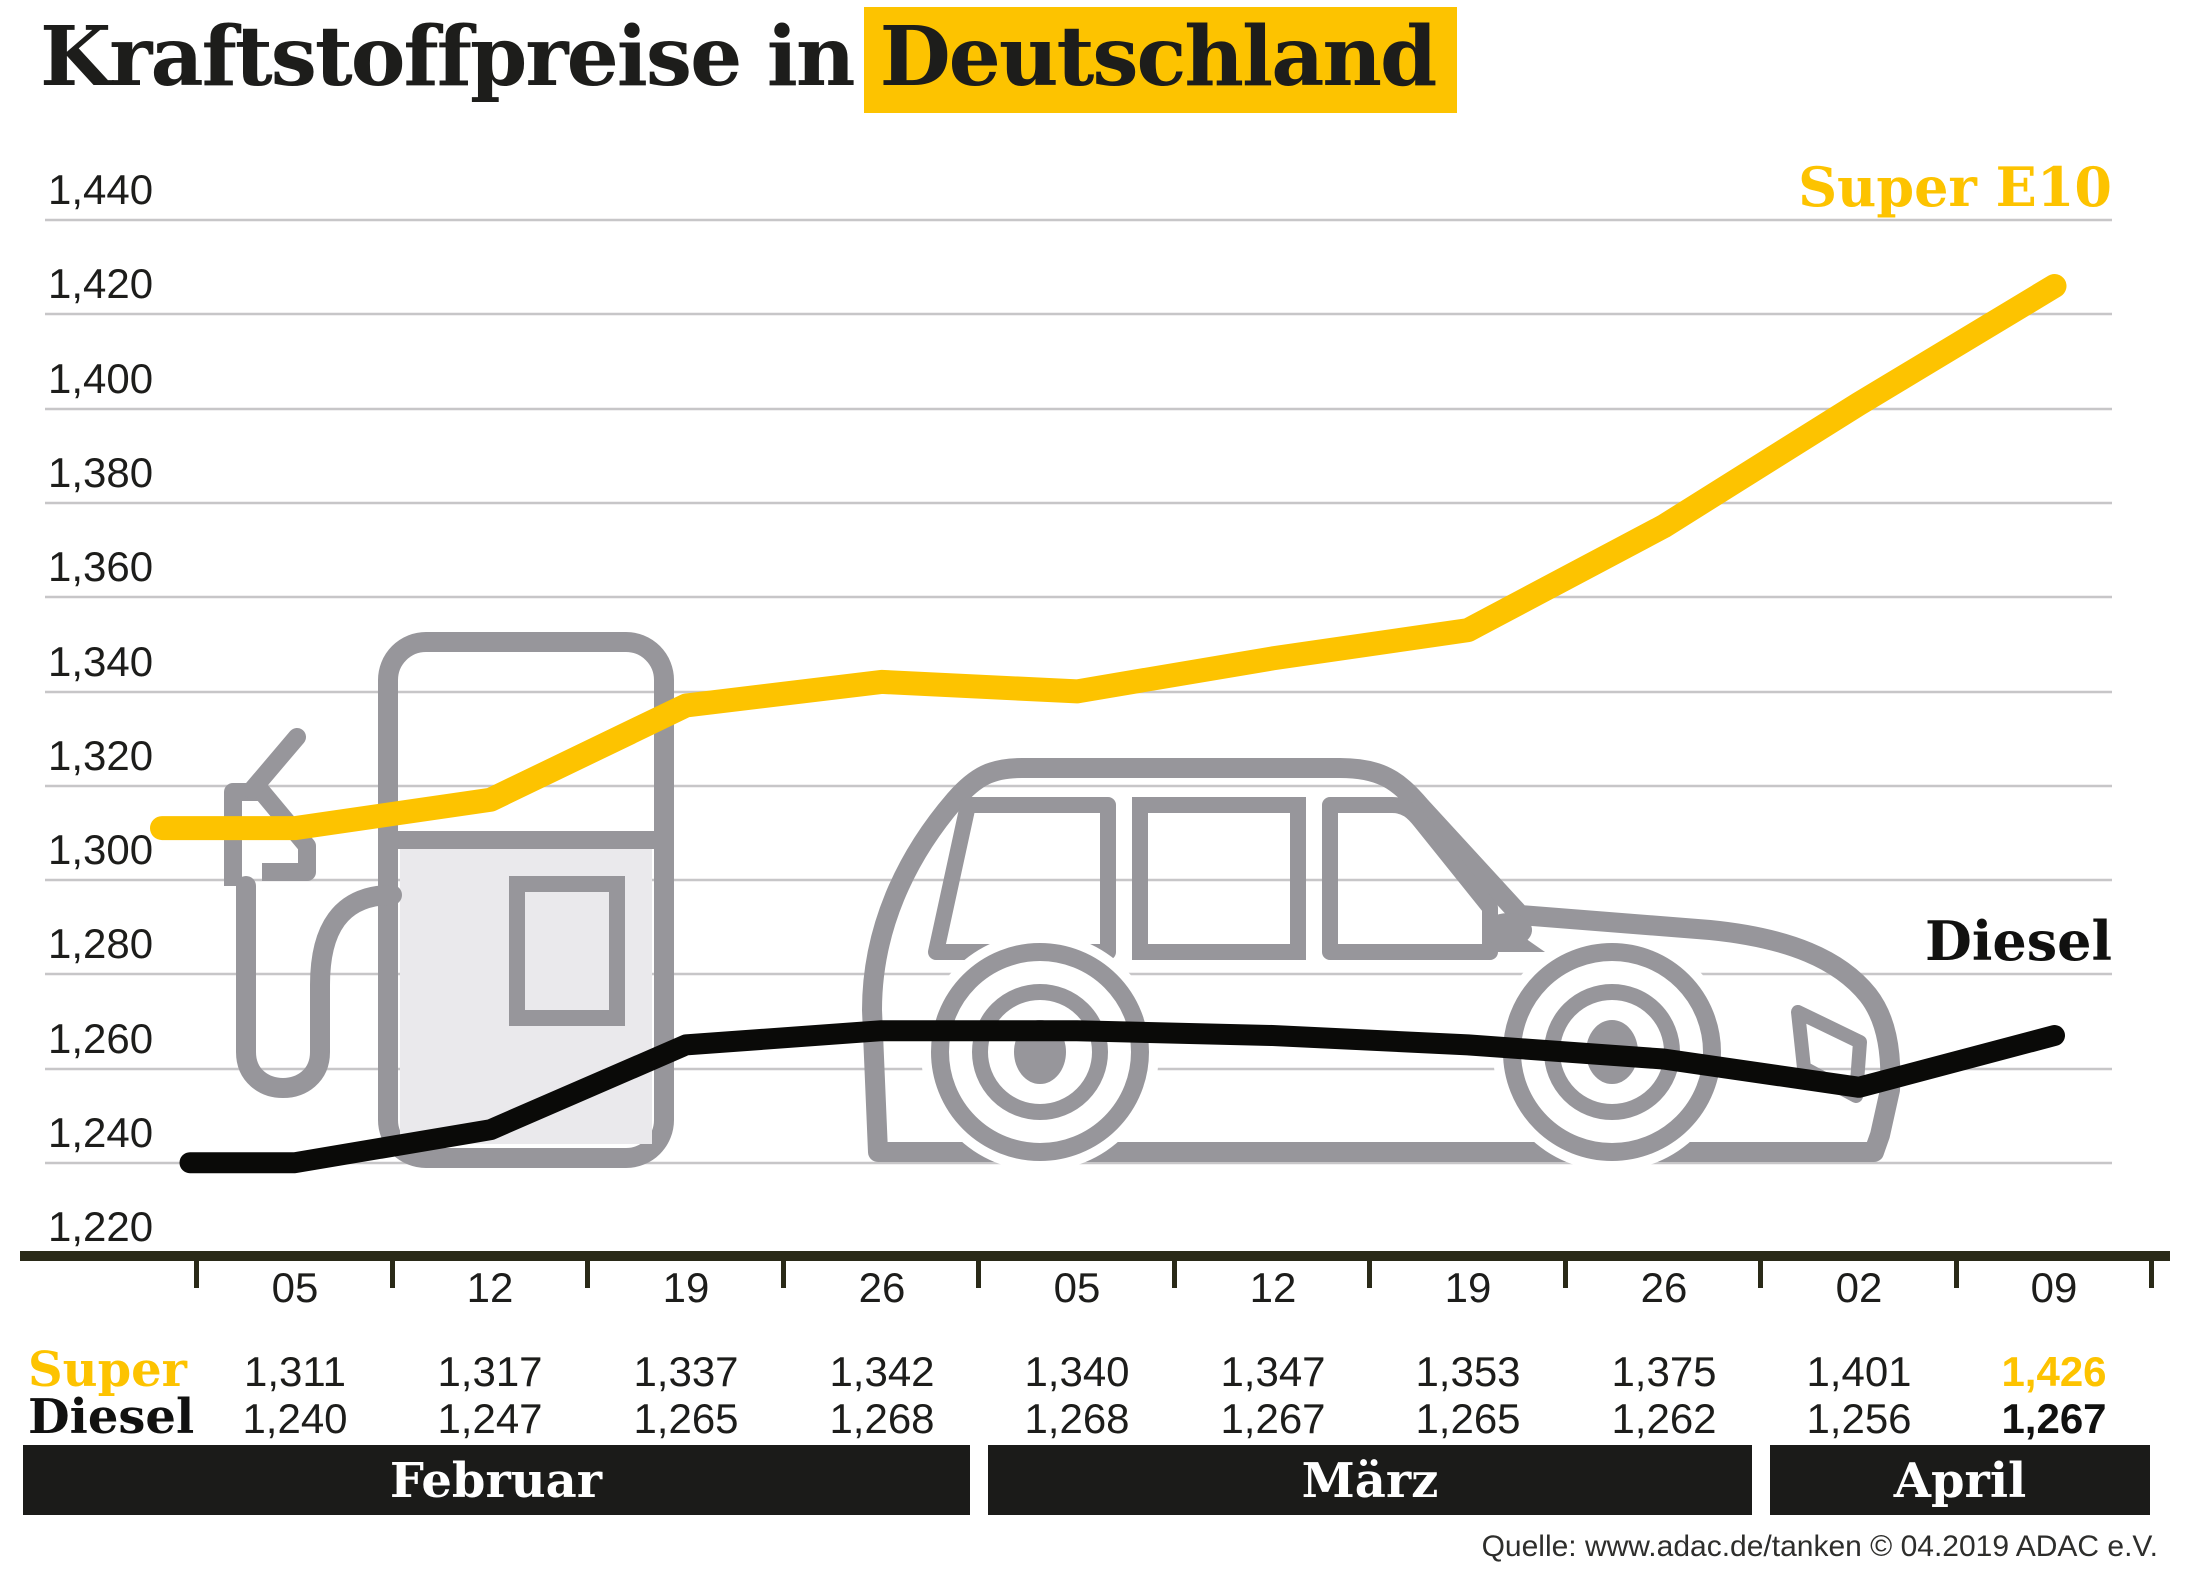 The height and width of the screenshot is (1595, 2187). Describe the element at coordinates (489, 1371) in the screenshot. I see `super-value: 1,317` at that location.